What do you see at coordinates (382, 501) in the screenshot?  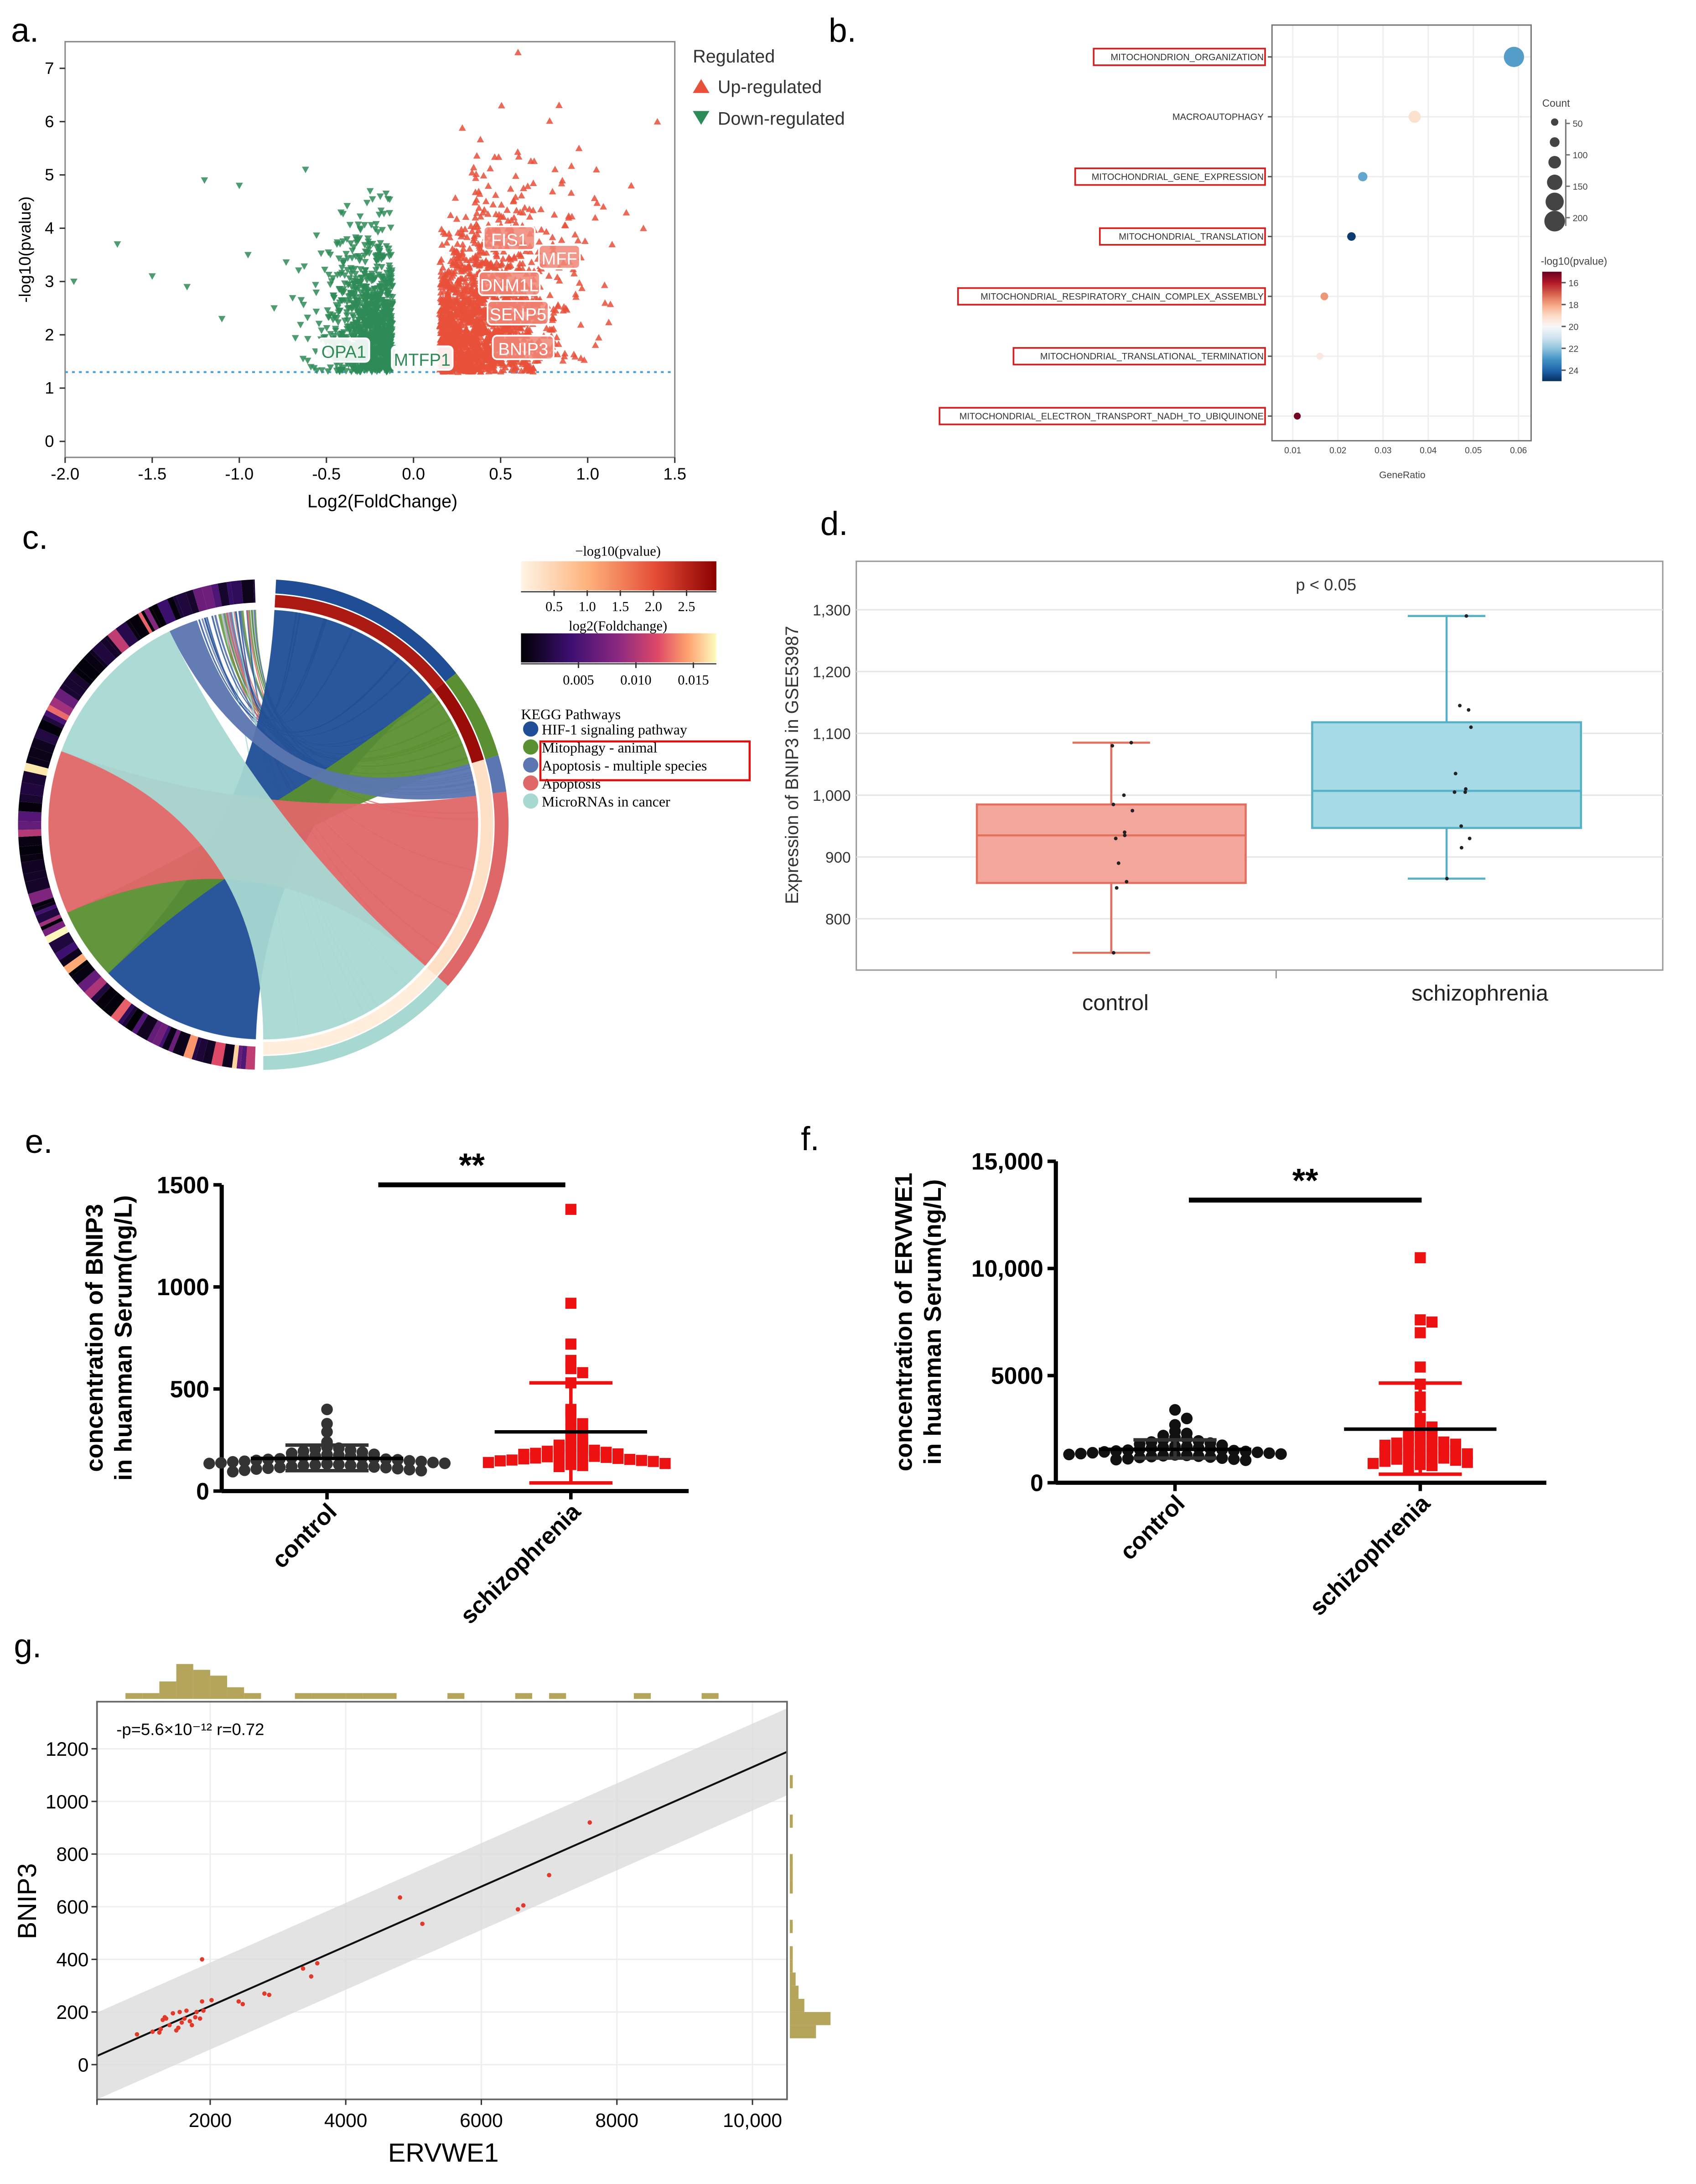 I see `x-axis-label: Log2(FoldChange)` at bounding box center [382, 501].